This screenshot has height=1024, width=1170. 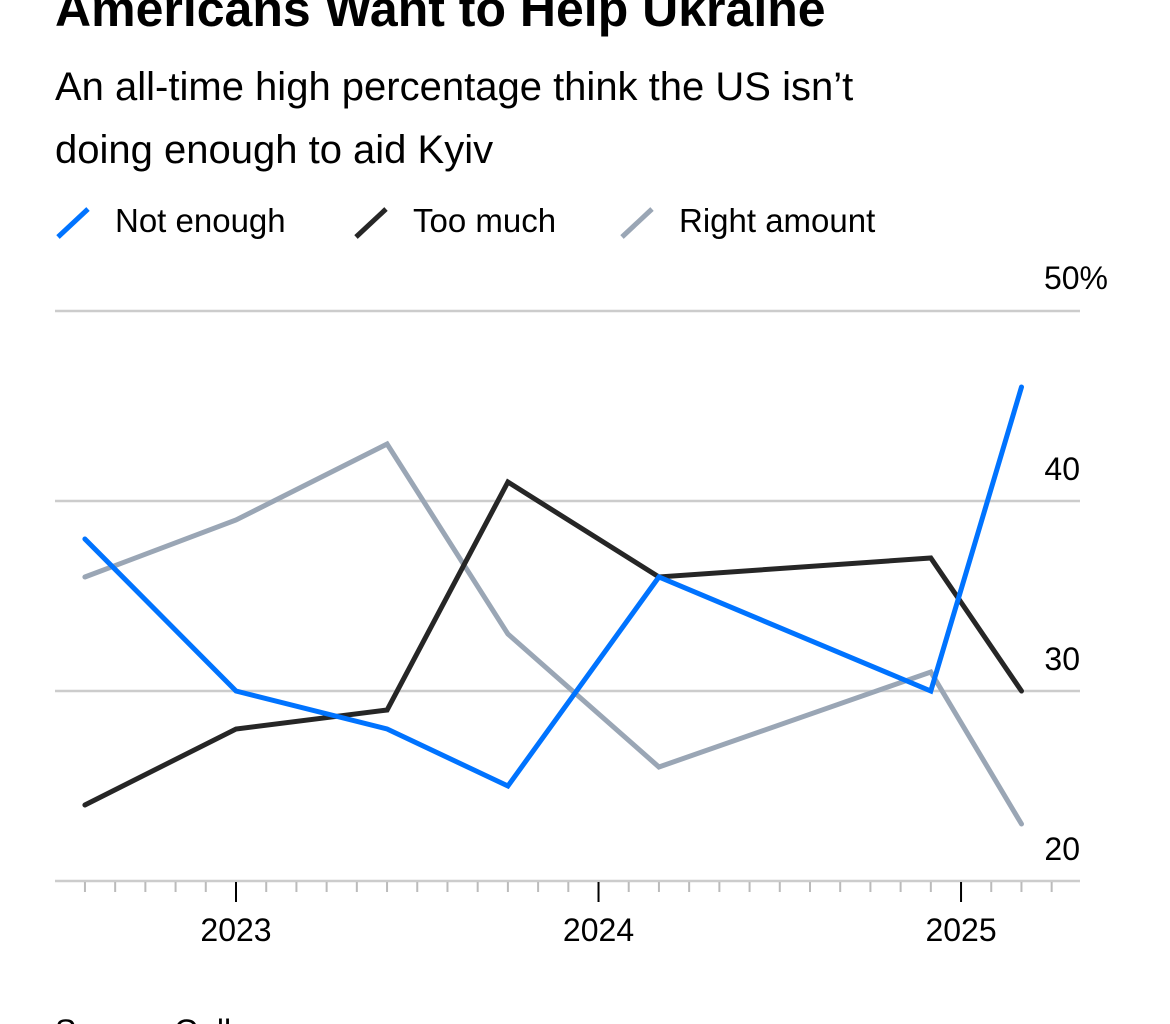 I want to click on legend-label: Right amount, so click(x=777, y=220).